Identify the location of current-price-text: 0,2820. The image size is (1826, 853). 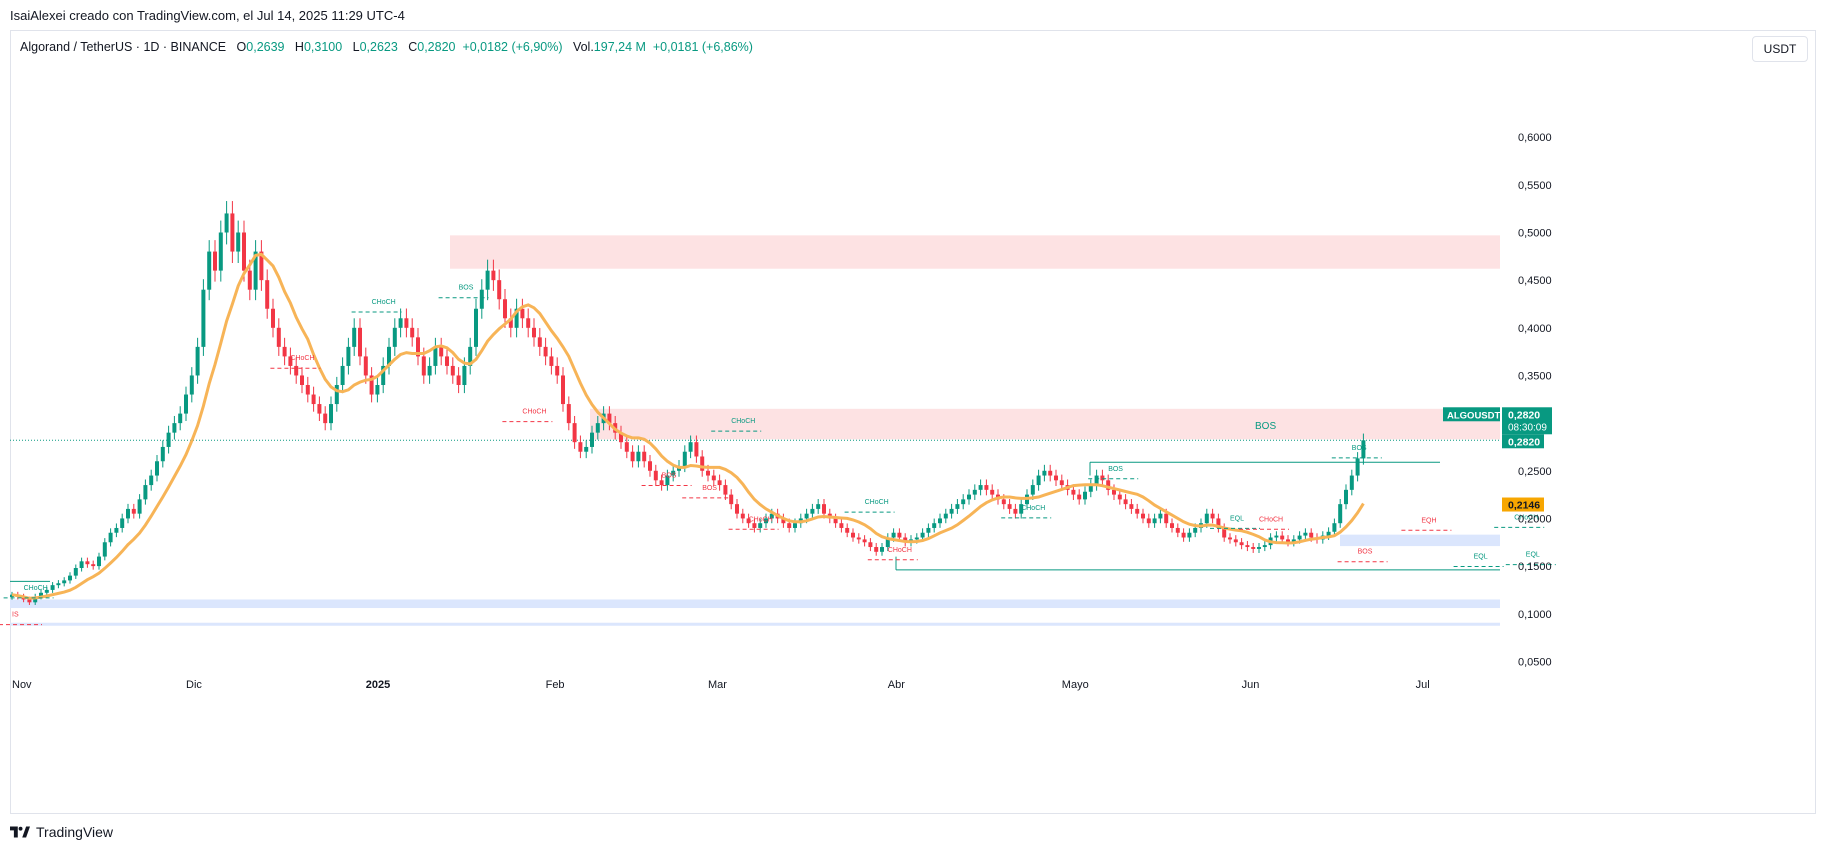
(1524, 415).